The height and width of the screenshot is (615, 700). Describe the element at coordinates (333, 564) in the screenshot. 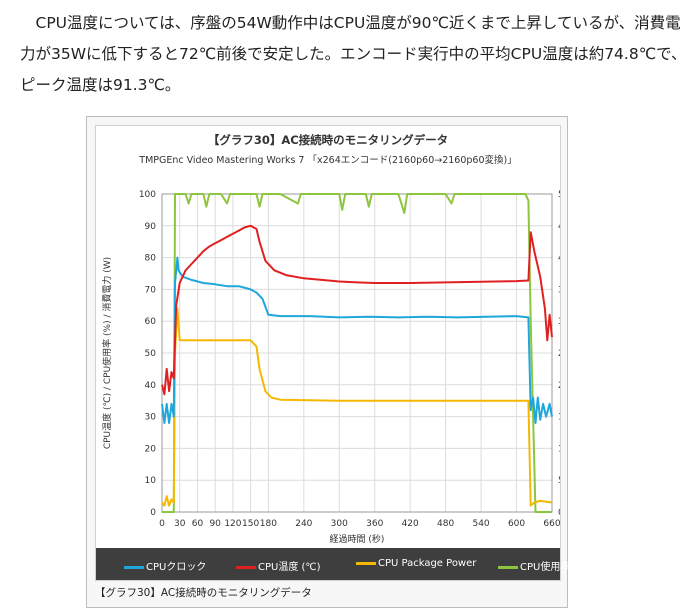

I see `chart-legend: CPUクロック CPU温度 (℃) CPU Package Power CPU使用率` at that location.